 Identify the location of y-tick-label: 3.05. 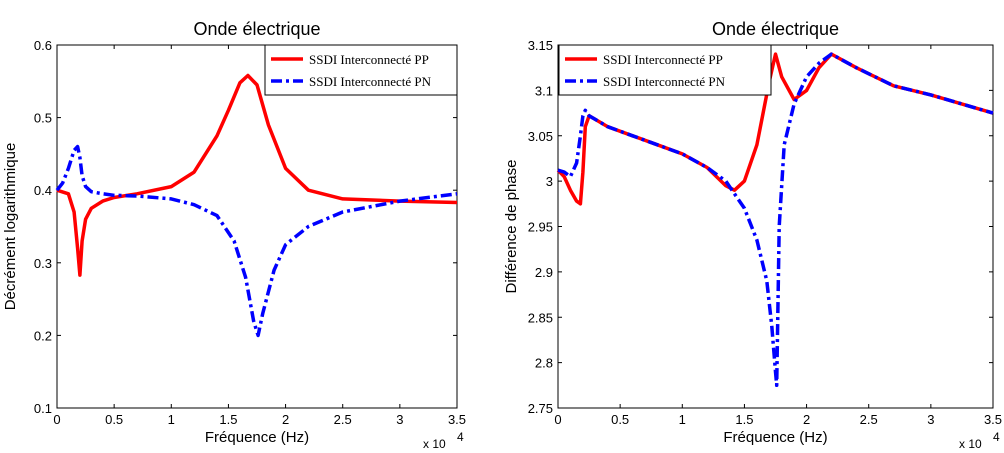
(540, 136).